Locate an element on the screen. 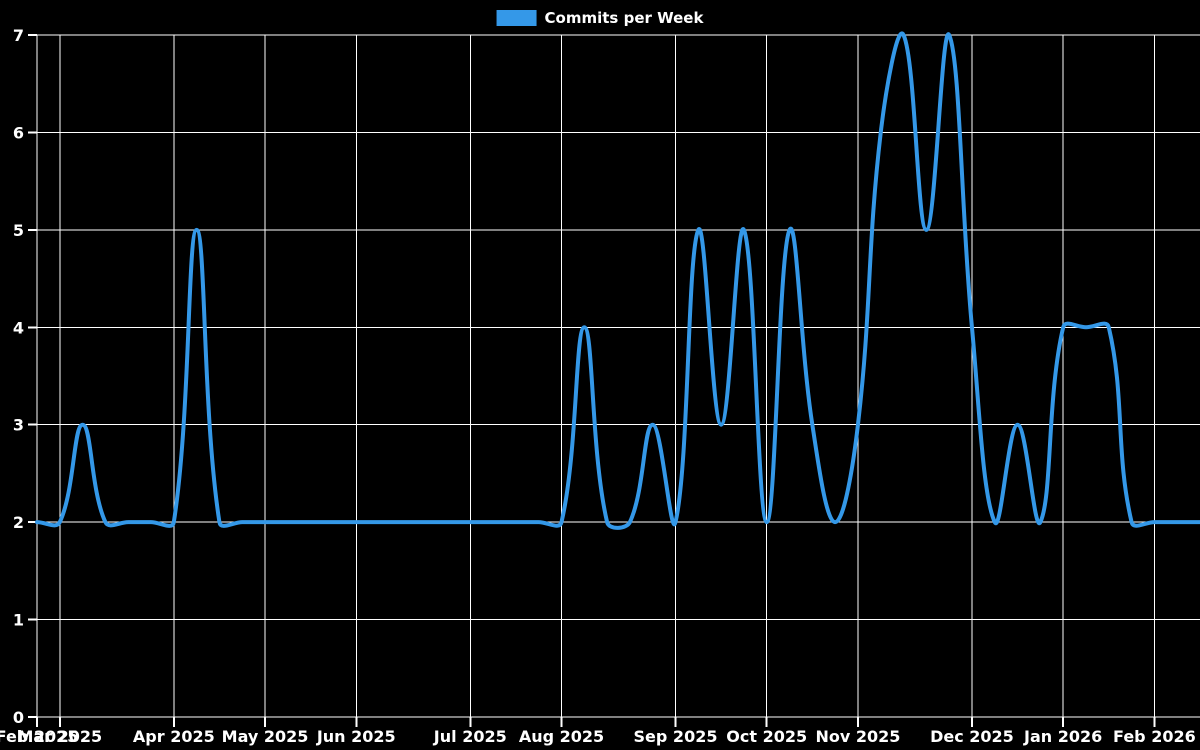 The height and width of the screenshot is (750, 1200). x-tick-label: Sep 2025 is located at coordinates (676, 736).